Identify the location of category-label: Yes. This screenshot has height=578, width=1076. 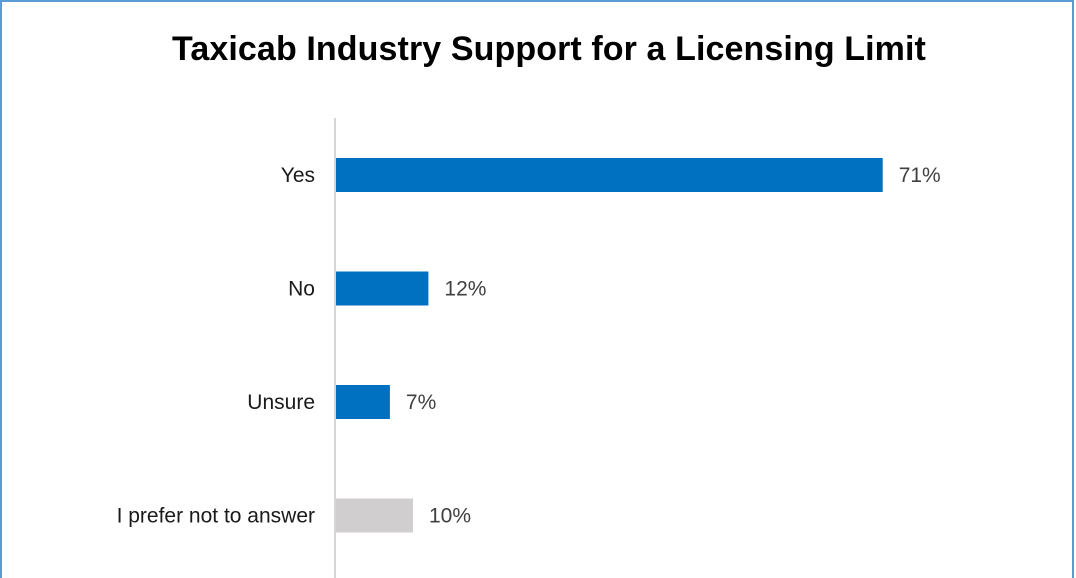
(298, 175).